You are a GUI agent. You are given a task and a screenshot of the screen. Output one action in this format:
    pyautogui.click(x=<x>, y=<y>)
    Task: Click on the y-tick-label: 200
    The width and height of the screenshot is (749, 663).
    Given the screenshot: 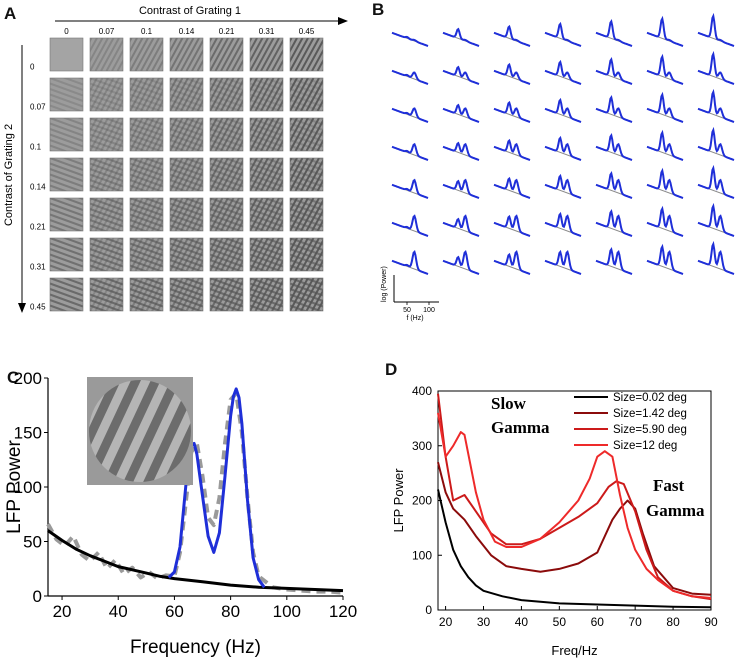 What is the action you would take?
    pyautogui.click(x=422, y=501)
    